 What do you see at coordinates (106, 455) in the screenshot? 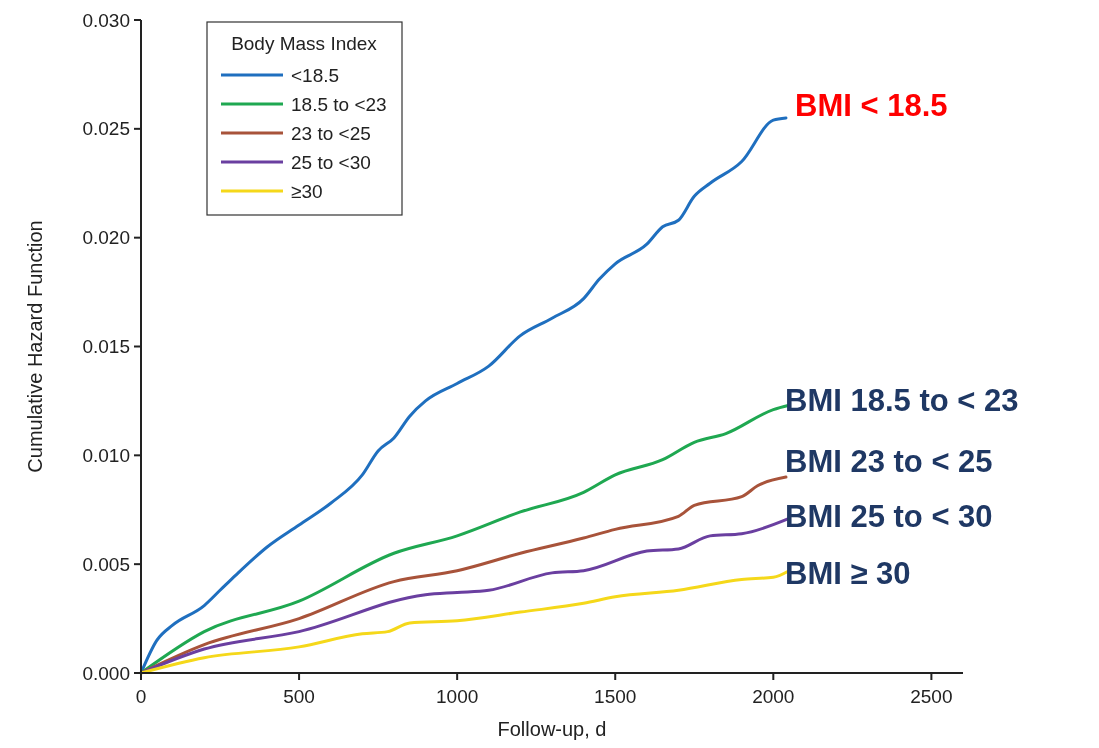
I see `y-tick-label: 0.010` at bounding box center [106, 455].